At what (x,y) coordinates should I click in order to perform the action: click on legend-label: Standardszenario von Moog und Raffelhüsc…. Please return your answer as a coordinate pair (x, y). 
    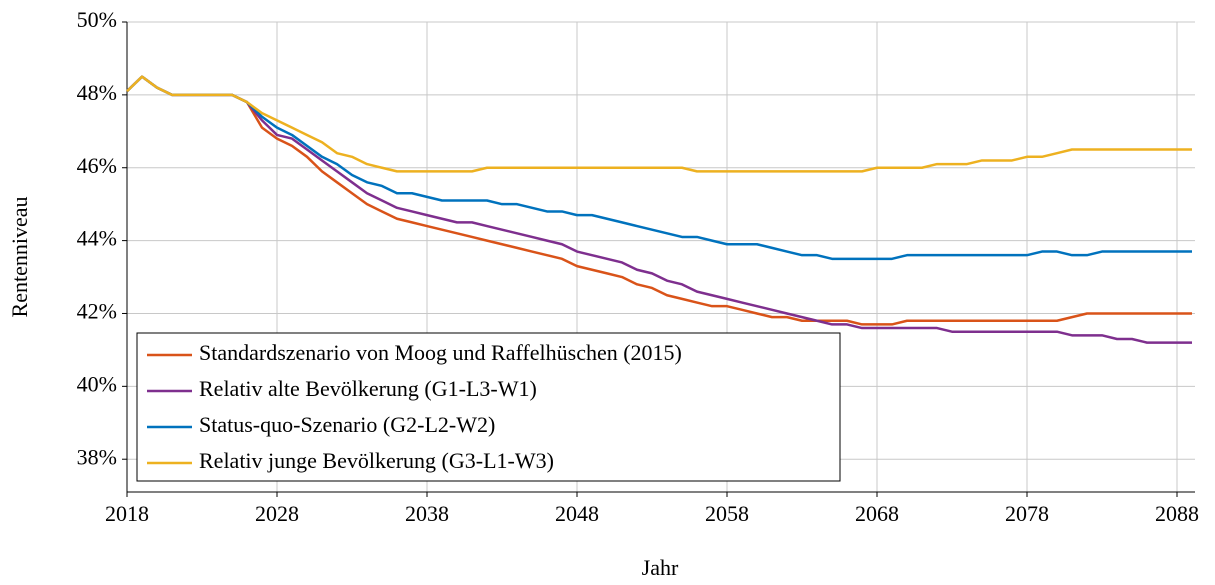
    Looking at the image, I should click on (440, 352).